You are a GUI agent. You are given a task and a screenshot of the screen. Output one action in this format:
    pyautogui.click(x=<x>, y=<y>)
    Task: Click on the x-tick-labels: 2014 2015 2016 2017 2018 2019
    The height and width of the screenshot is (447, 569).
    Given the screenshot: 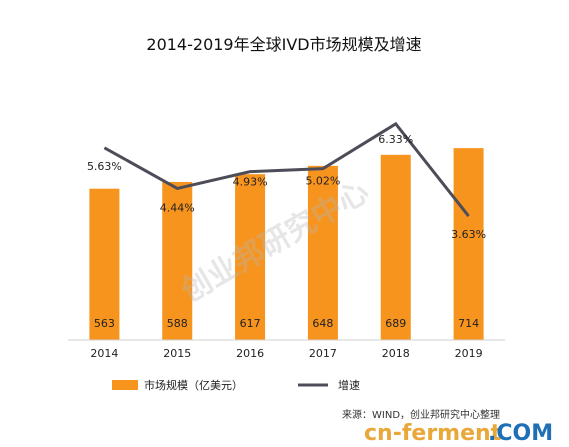 What is the action you would take?
    pyautogui.click(x=286, y=353)
    